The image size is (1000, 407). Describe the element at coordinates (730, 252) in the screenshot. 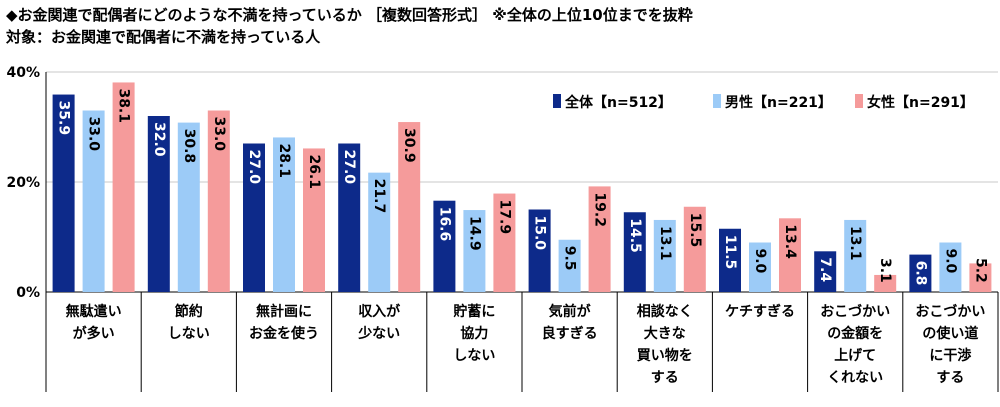

I see `data-label: 11.5` at that location.